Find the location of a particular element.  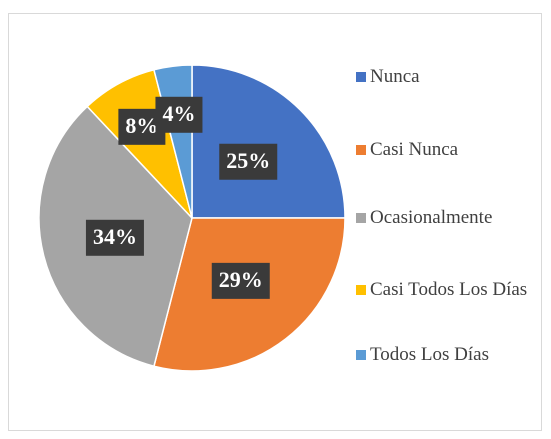

legend-item: Nunca is located at coordinates (445, 77).